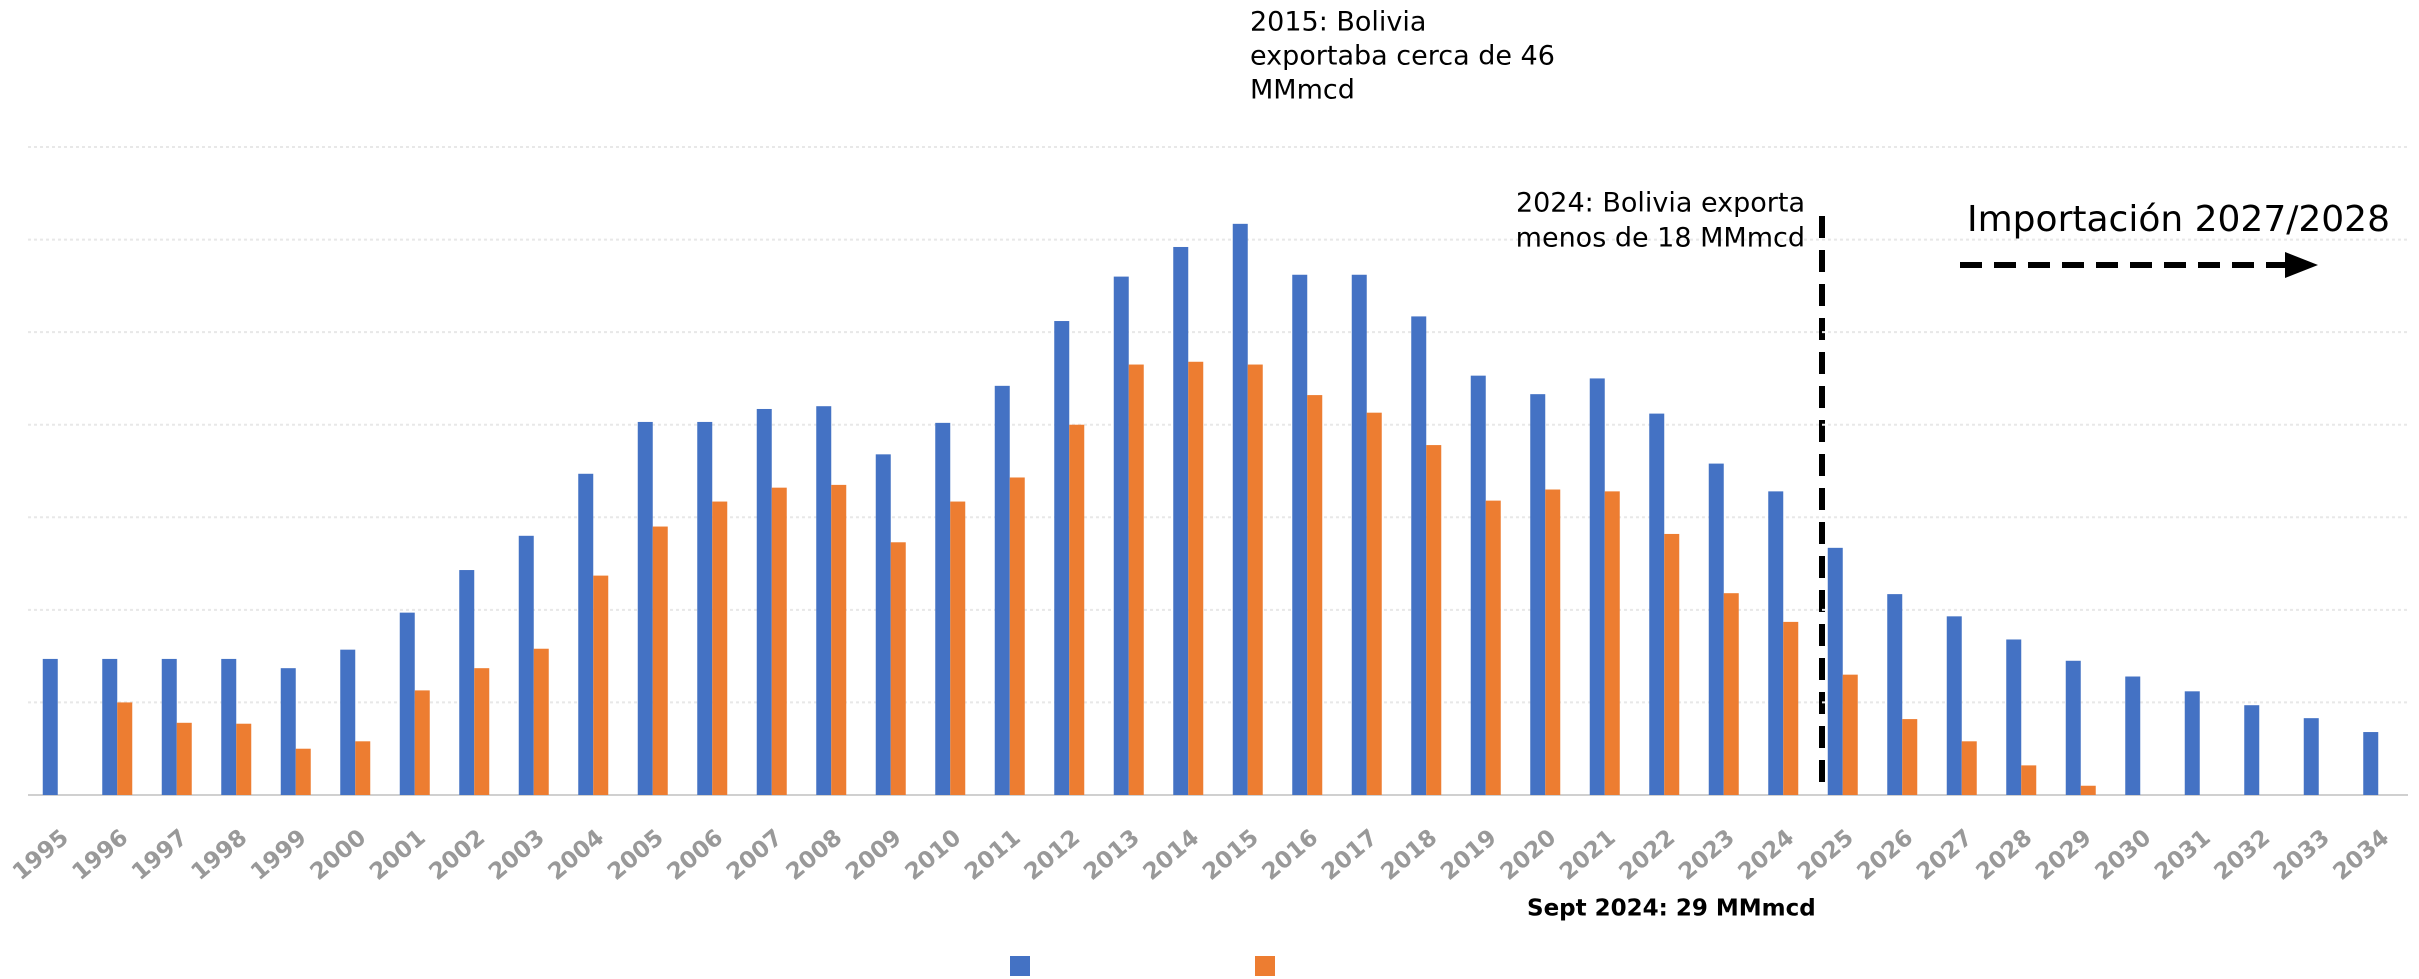 The image size is (2419, 979). I want to click on annotation: Importación 2027/2028, so click(2178, 219).